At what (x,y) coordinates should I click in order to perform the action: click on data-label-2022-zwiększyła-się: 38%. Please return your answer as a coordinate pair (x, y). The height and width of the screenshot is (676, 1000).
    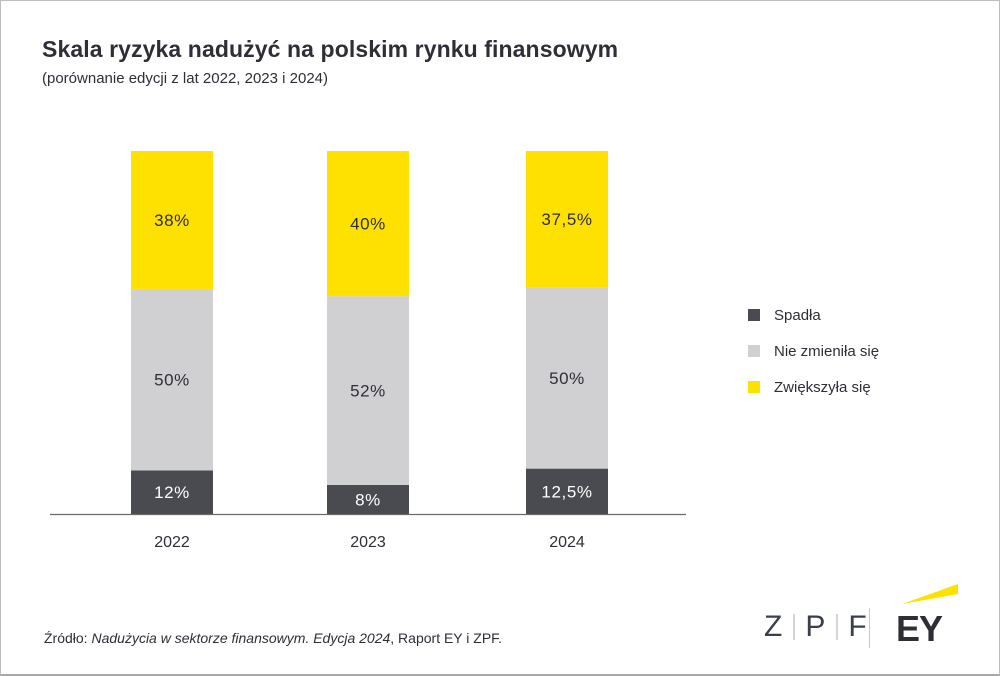
    Looking at the image, I should click on (172, 220).